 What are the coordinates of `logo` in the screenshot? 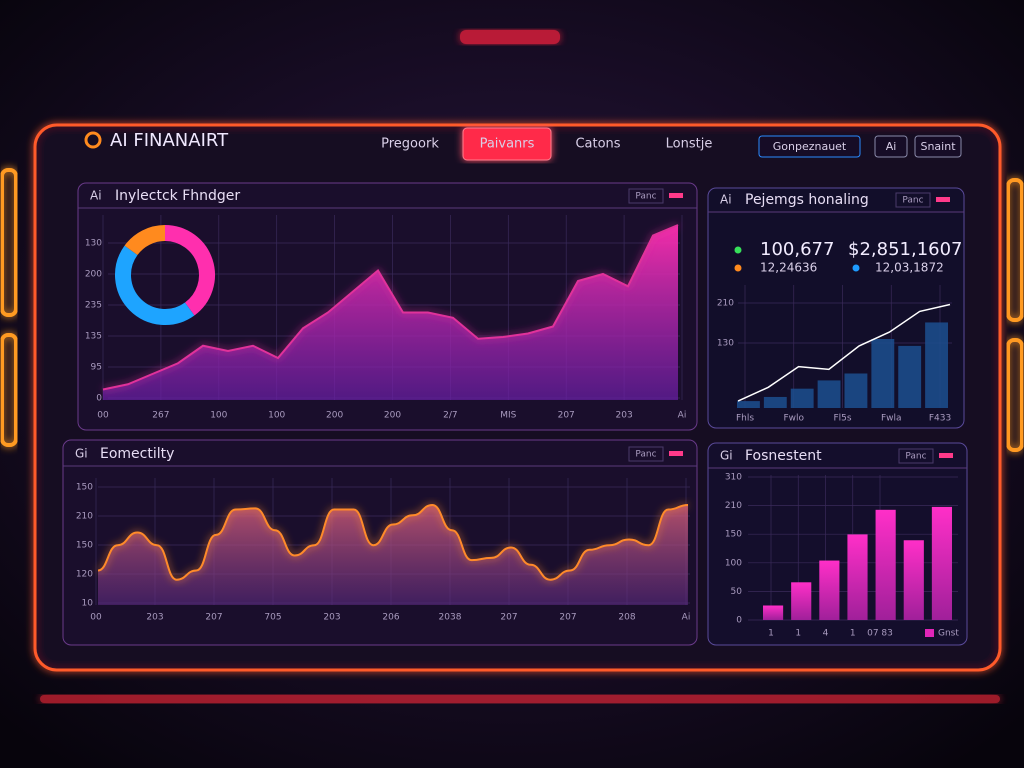 It's located at (93, 140).